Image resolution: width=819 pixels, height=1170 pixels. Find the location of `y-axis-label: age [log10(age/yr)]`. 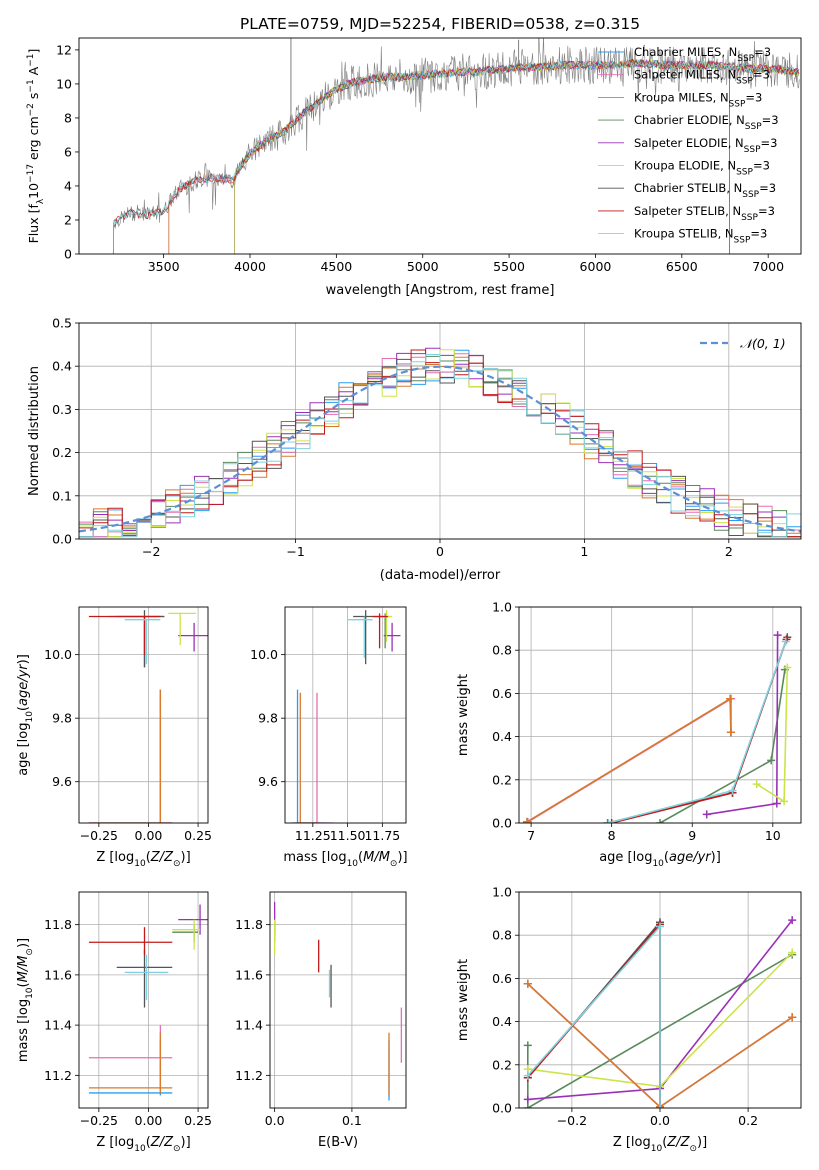

y-axis-label: age [log10(age/yr)] is located at coordinates (25, 715).